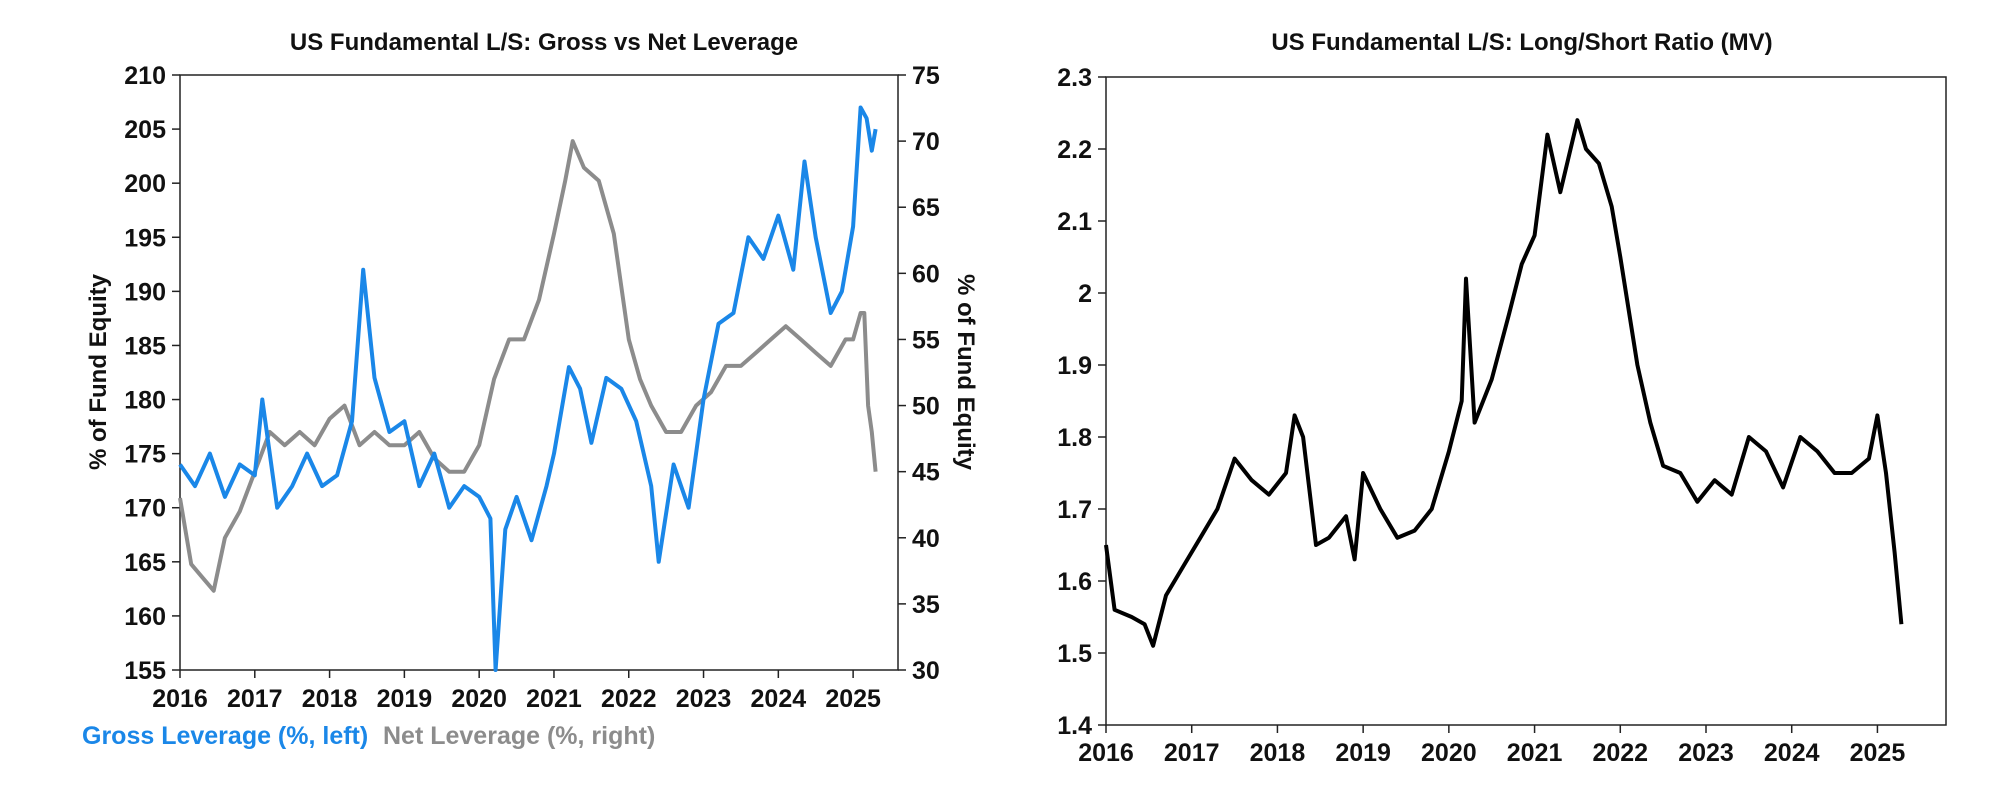  I want to click on right-y-tick-label: 30, so click(926, 671).